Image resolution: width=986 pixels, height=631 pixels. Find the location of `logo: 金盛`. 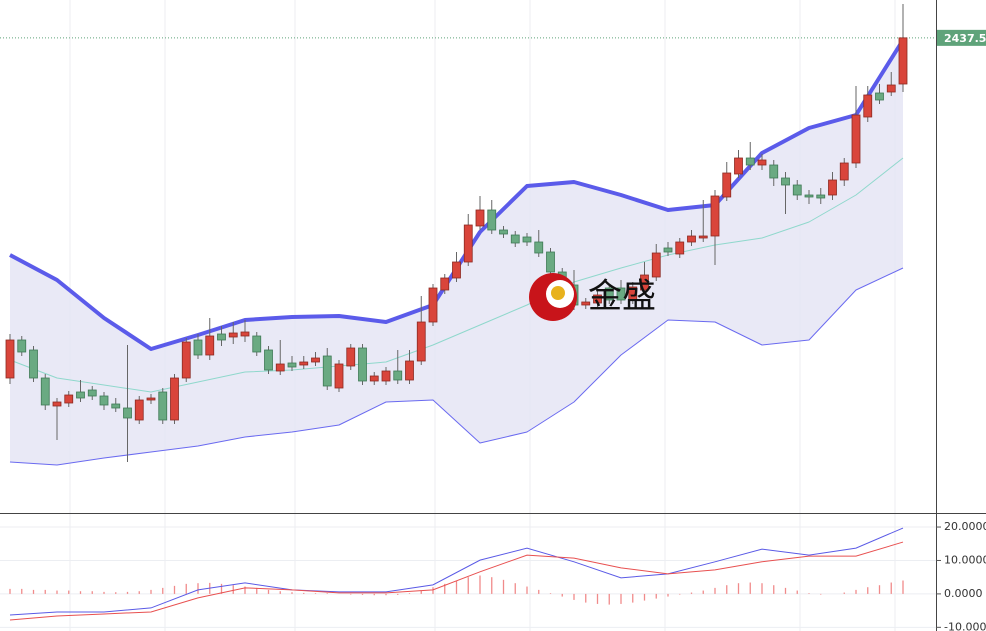

logo: 金盛 is located at coordinates (592, 297).